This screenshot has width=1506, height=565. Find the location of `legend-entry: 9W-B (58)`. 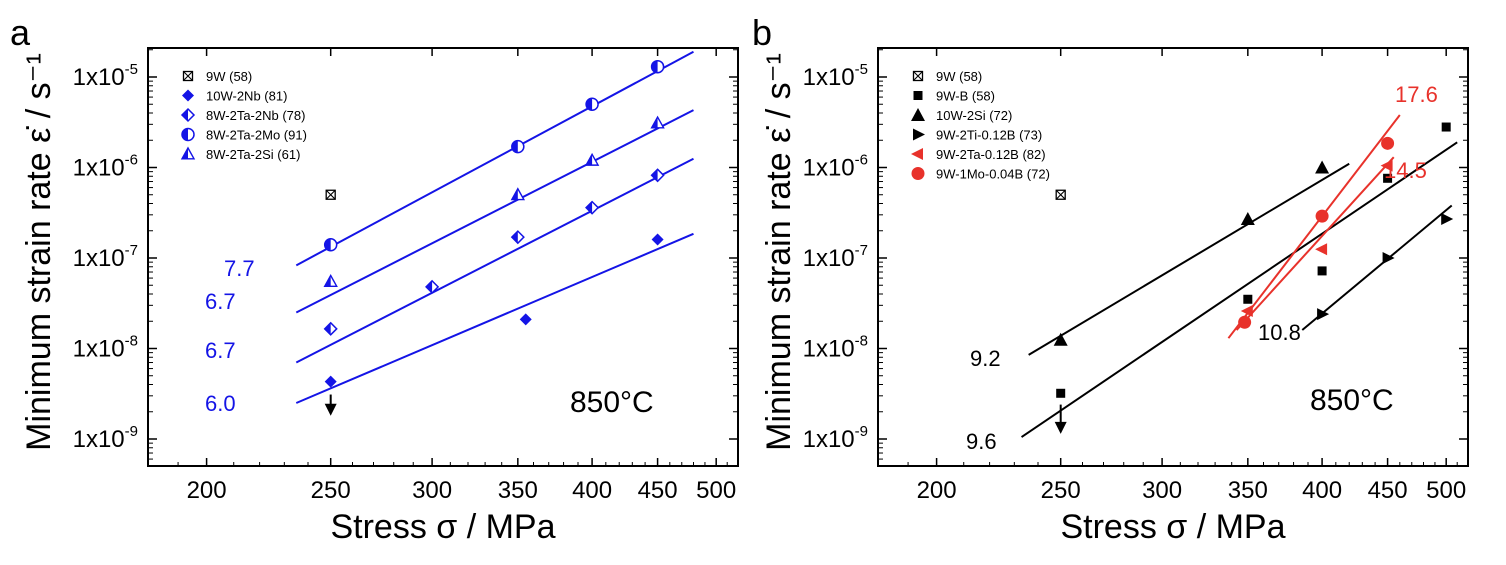

legend-entry: 9W-B (58) is located at coordinates (965, 96).